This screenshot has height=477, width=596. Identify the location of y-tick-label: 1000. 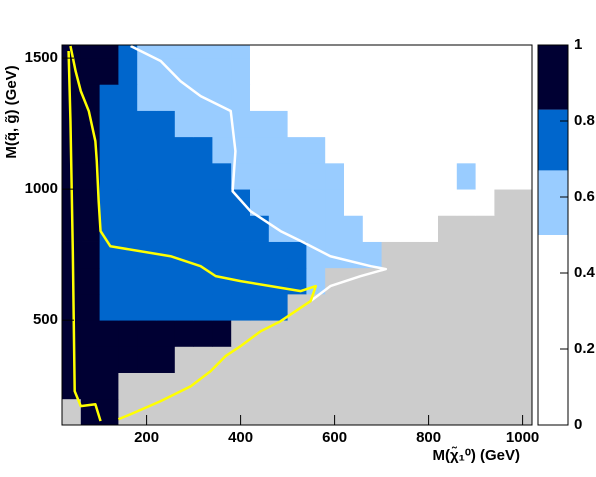
(41, 188).